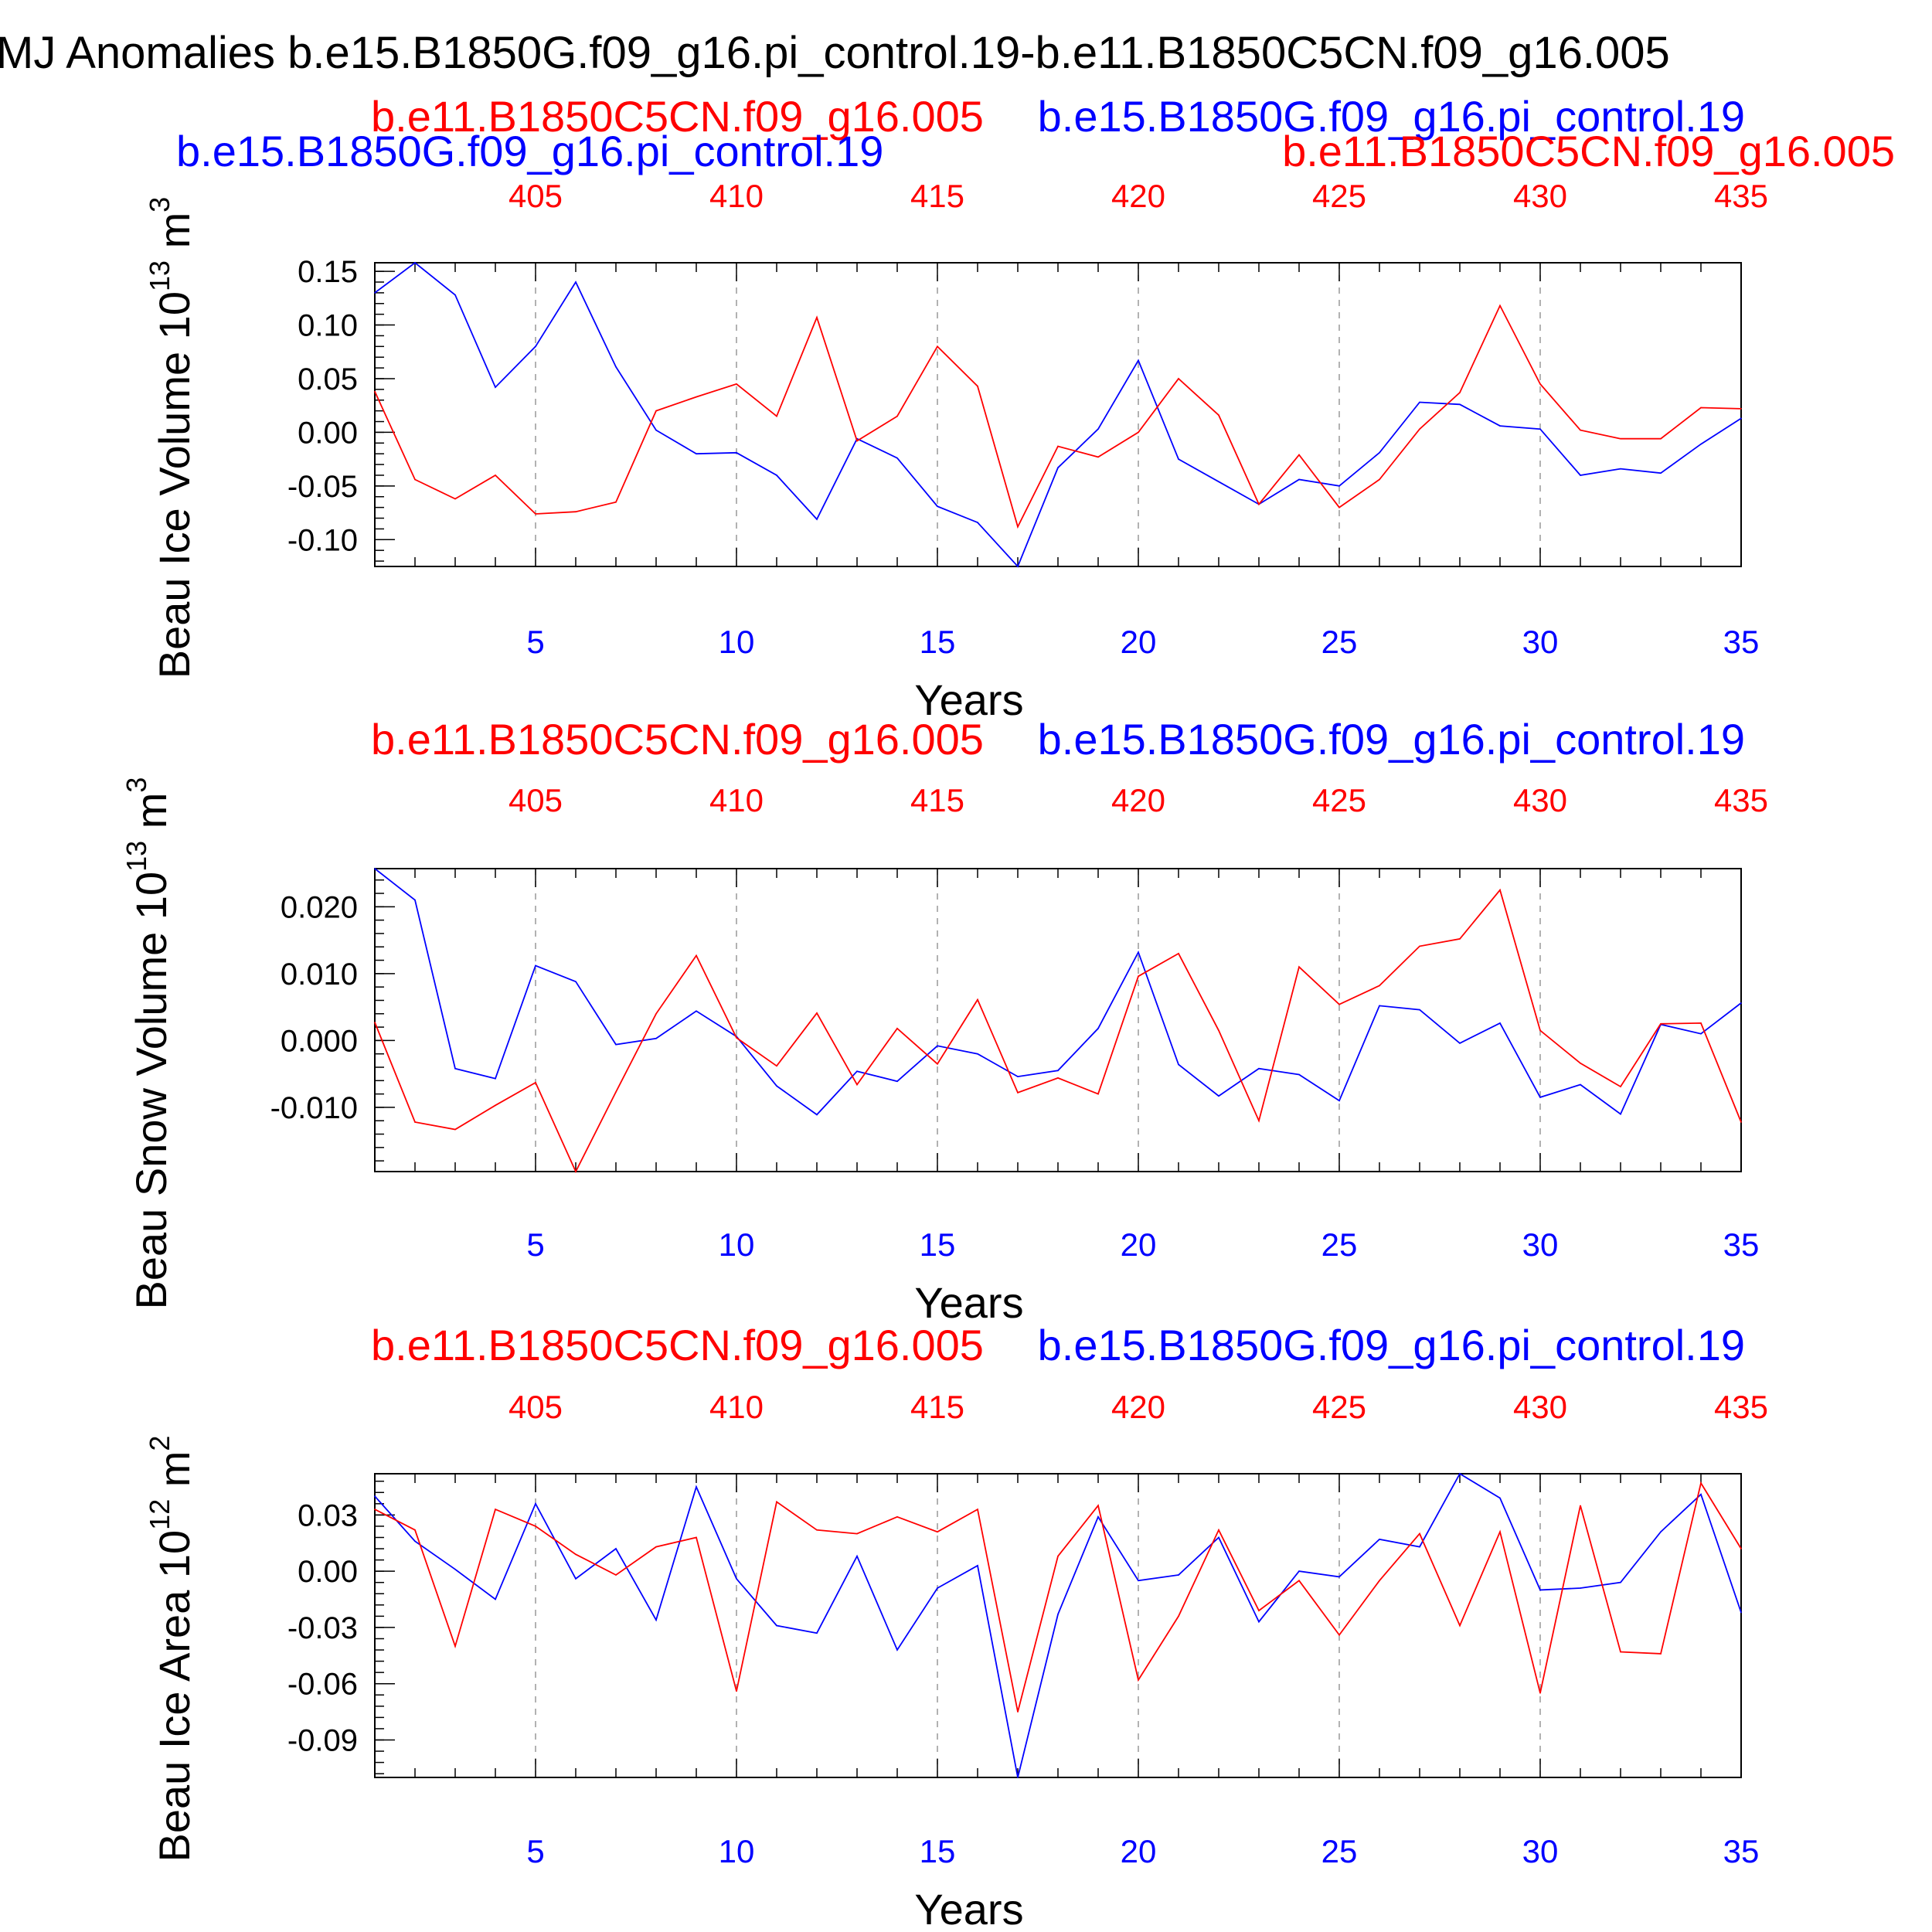 The width and height of the screenshot is (1932, 1932). I want to click on x-tick-label: 30, so click(1540, 642).